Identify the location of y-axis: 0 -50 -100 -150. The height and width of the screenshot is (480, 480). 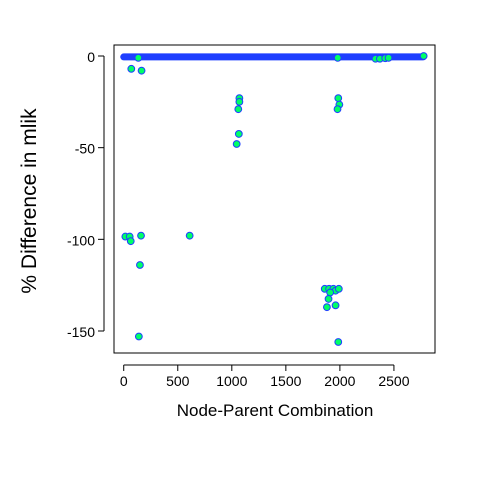
(86, 194).